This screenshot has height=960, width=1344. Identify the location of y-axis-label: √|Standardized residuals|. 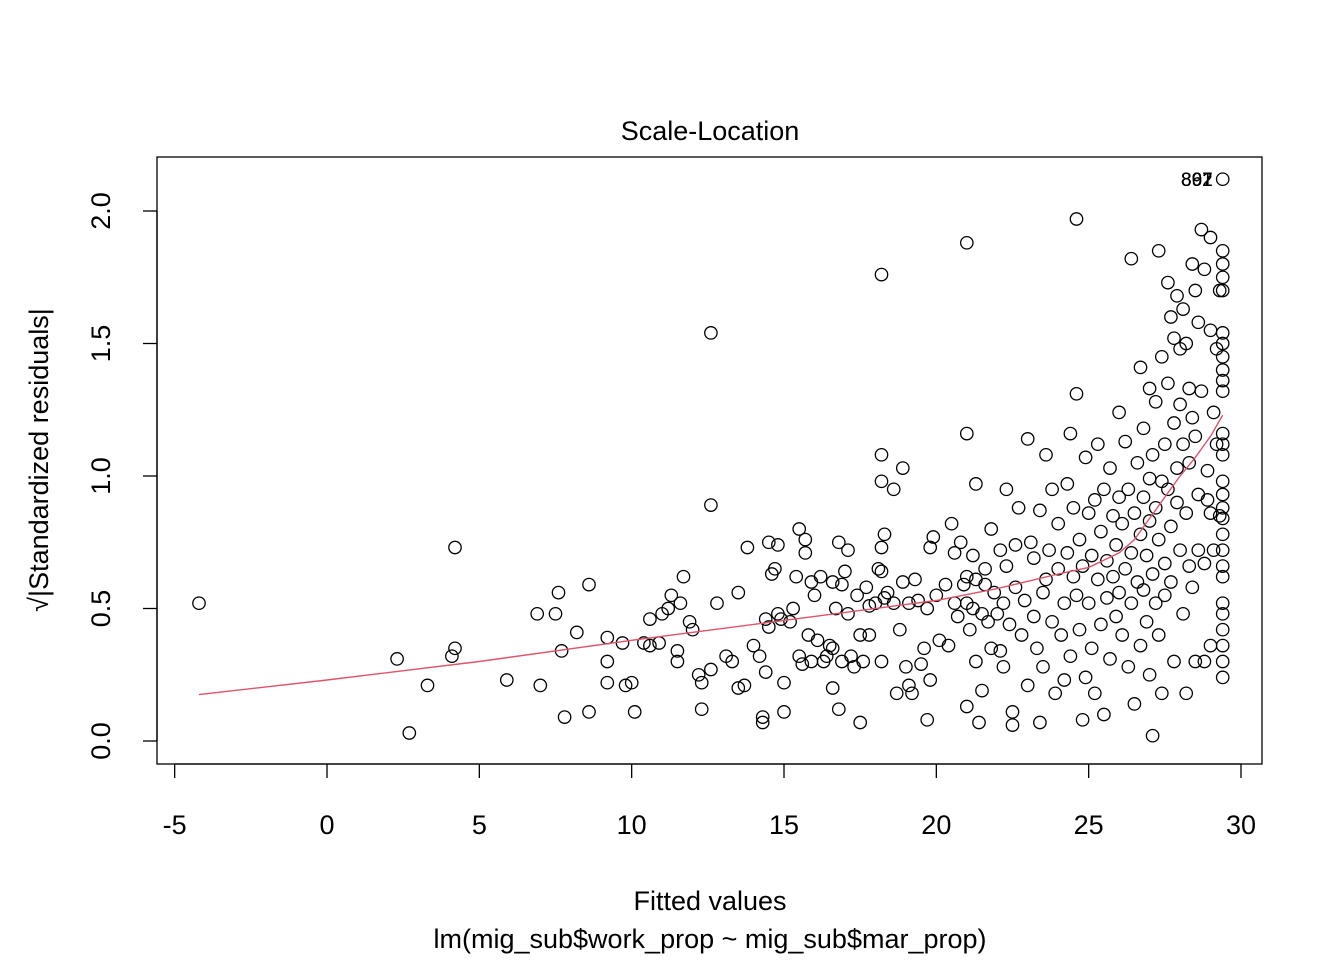
(39, 460).